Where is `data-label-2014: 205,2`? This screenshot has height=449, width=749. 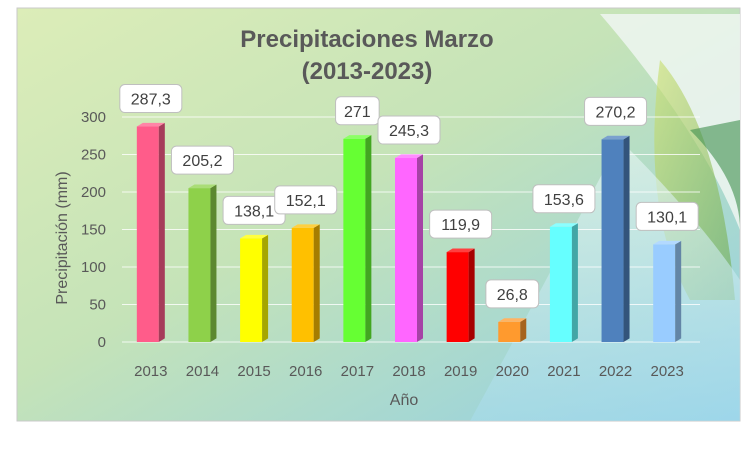
data-label-2014: 205,2 is located at coordinates (202, 160).